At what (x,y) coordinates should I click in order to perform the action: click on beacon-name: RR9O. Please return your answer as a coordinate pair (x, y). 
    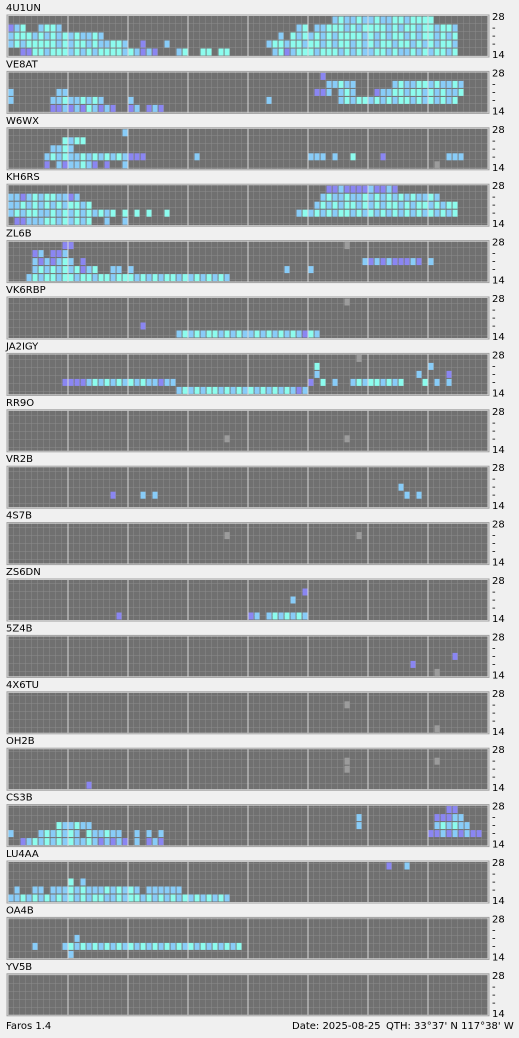
    Looking at the image, I should click on (20, 403).